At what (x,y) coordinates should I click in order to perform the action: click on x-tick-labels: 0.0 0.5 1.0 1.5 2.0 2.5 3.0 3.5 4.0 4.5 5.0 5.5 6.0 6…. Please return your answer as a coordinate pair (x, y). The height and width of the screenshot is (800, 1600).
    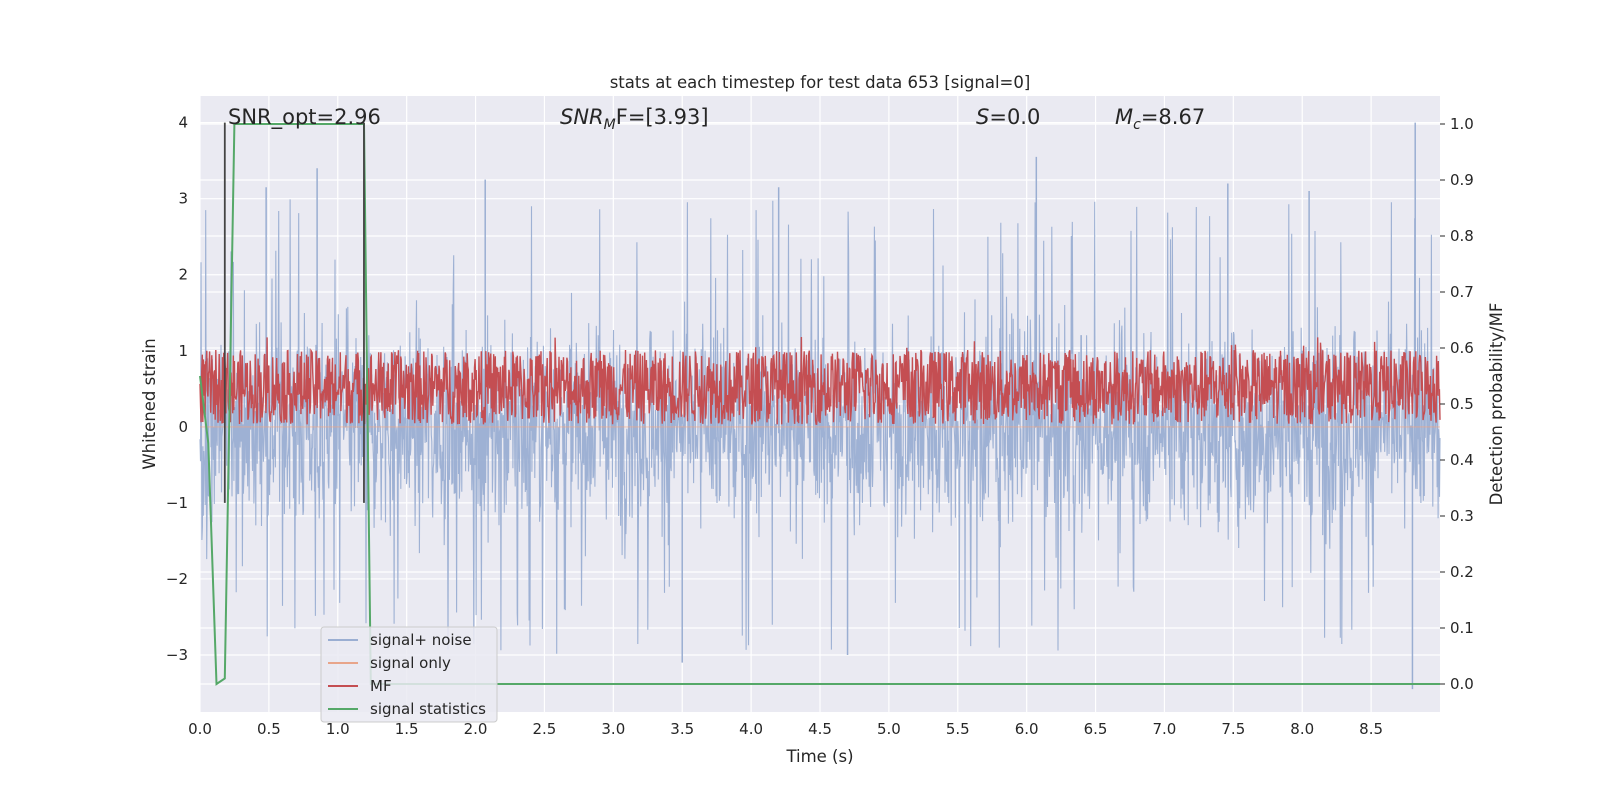
    Looking at the image, I should click on (785, 729).